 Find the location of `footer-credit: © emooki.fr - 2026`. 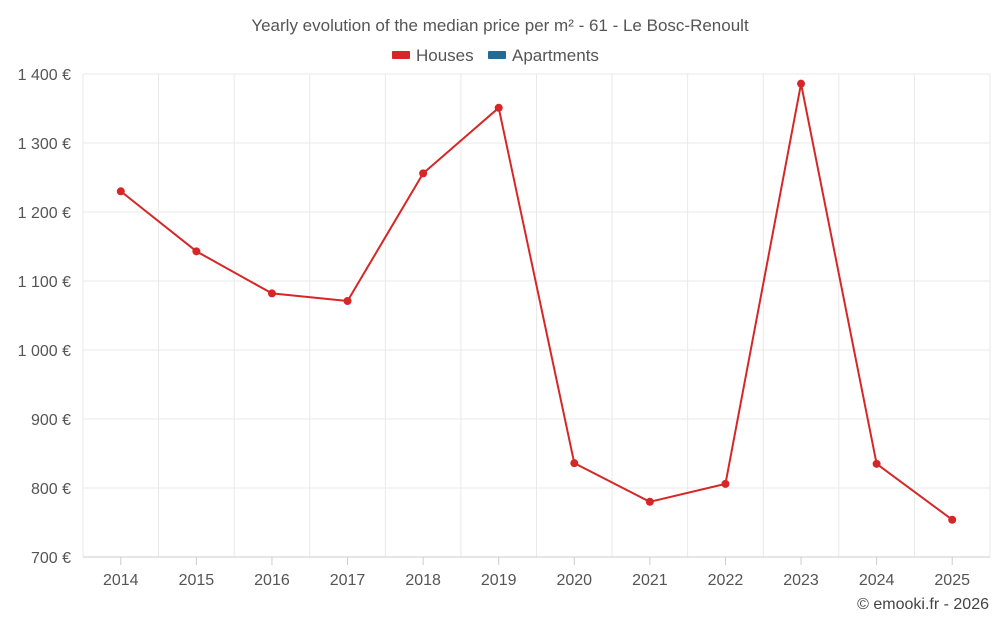

footer-credit: © emooki.fr - 2026 is located at coordinates (923, 604).